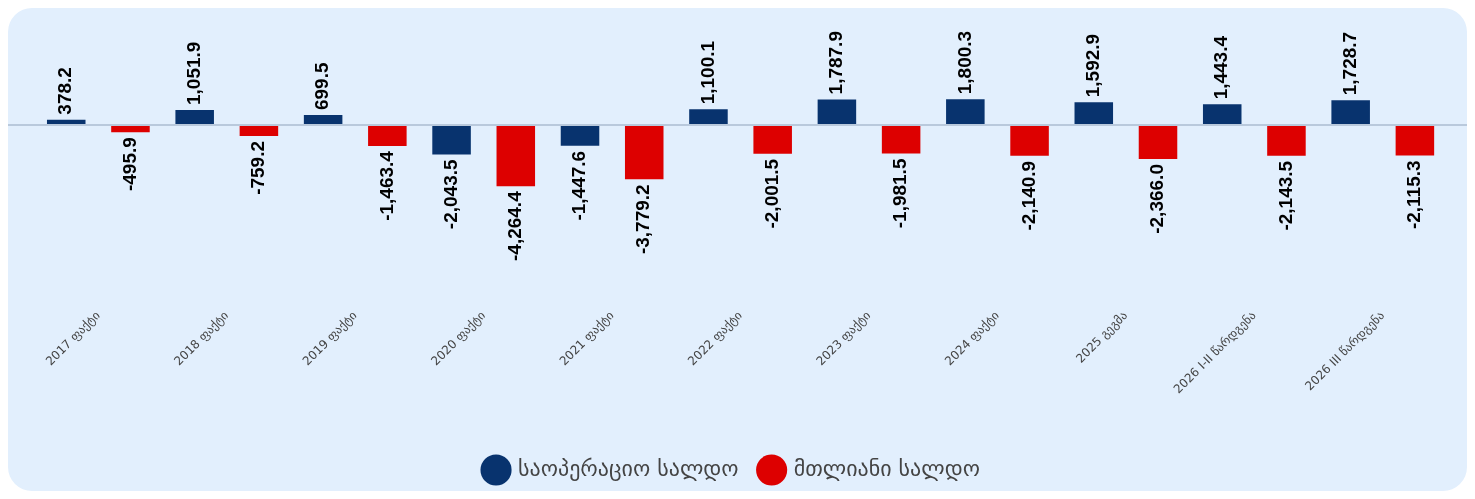 This screenshot has height=499, width=1475. I want to click on data-label: 1,800.3, so click(964, 62).